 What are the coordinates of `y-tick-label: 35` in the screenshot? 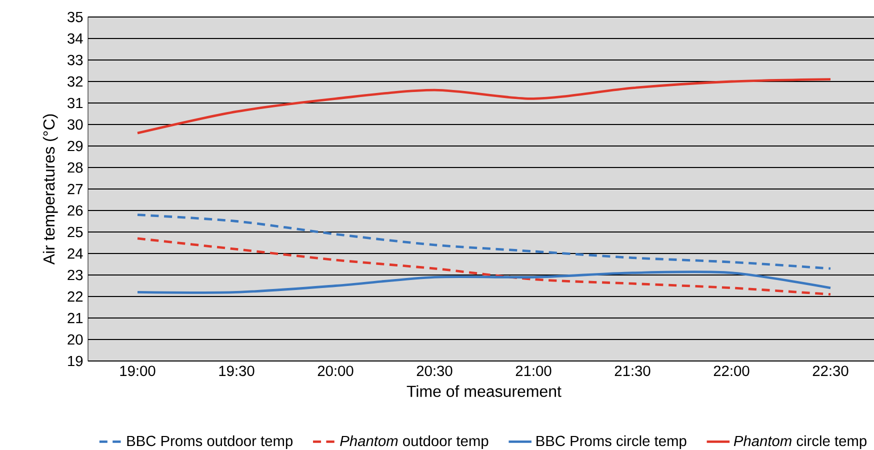 It's located at (75, 17).